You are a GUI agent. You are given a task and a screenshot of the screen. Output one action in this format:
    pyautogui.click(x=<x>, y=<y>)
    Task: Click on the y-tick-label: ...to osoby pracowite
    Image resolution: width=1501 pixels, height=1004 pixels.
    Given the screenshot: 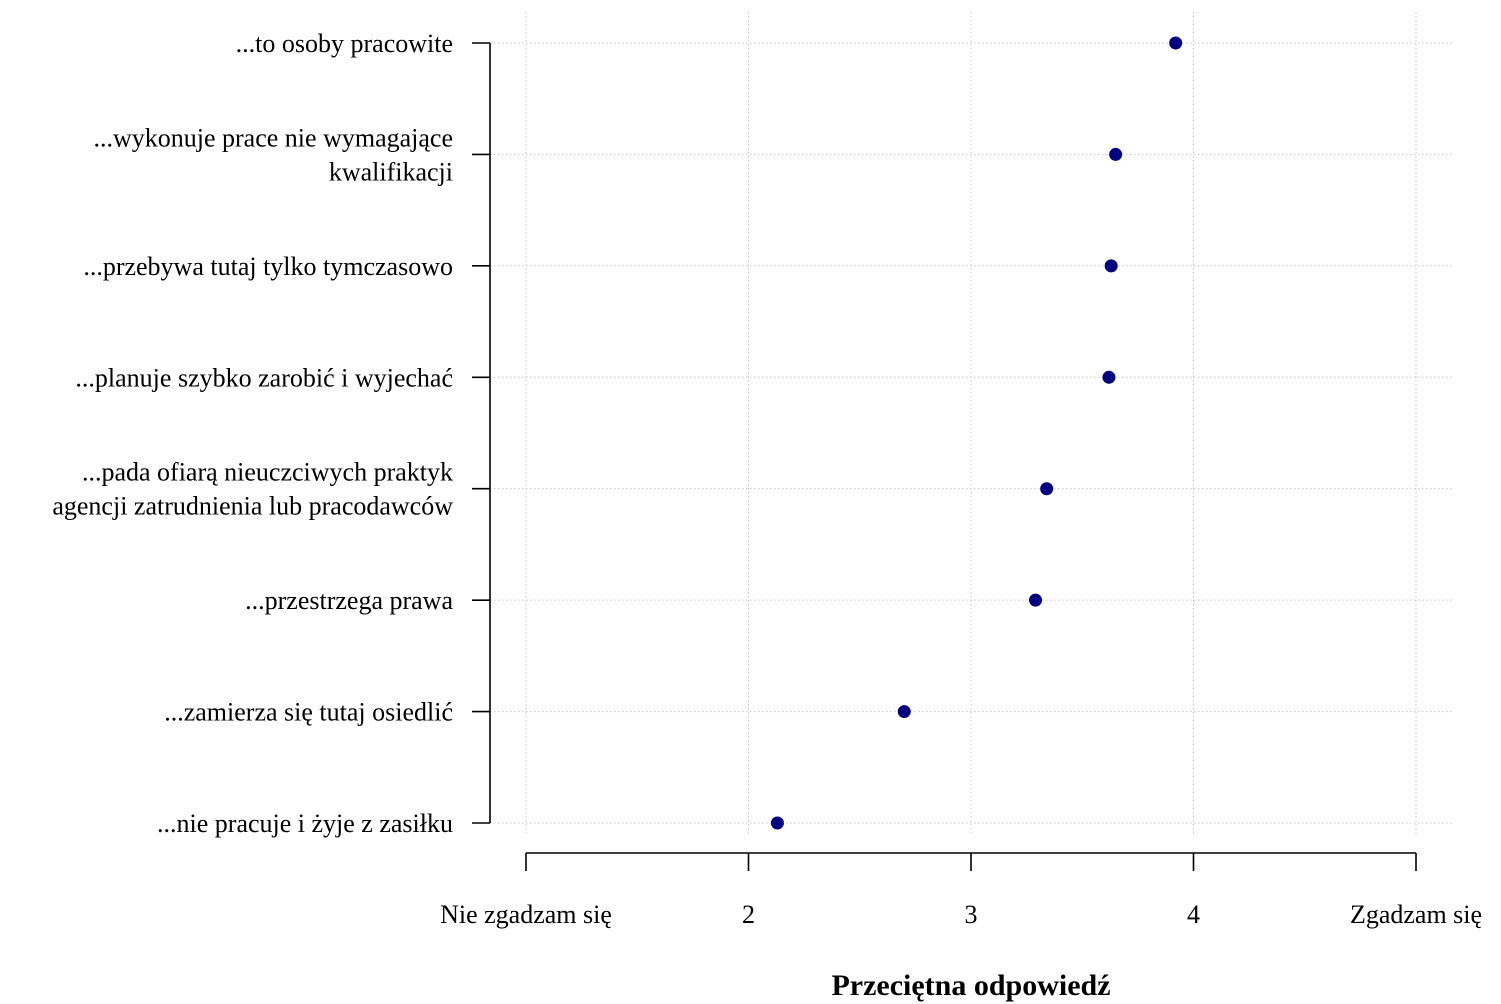 What is the action you would take?
    pyautogui.click(x=344, y=43)
    